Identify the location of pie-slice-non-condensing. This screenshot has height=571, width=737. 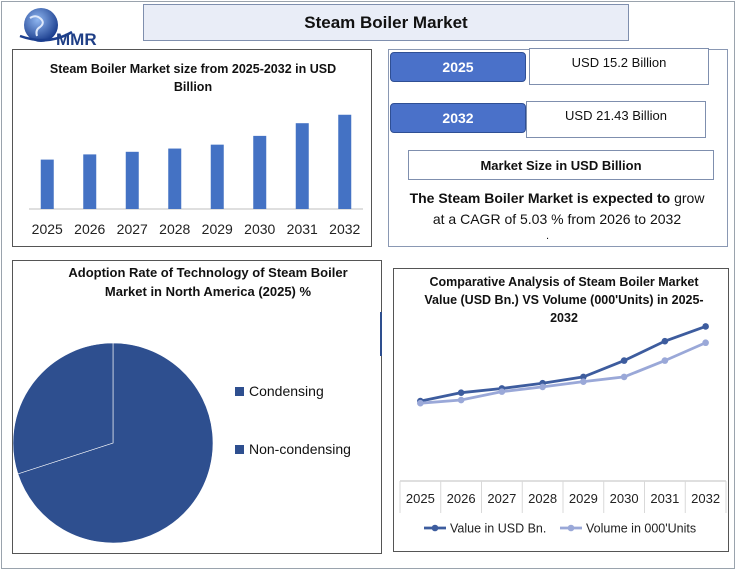
(63, 408).